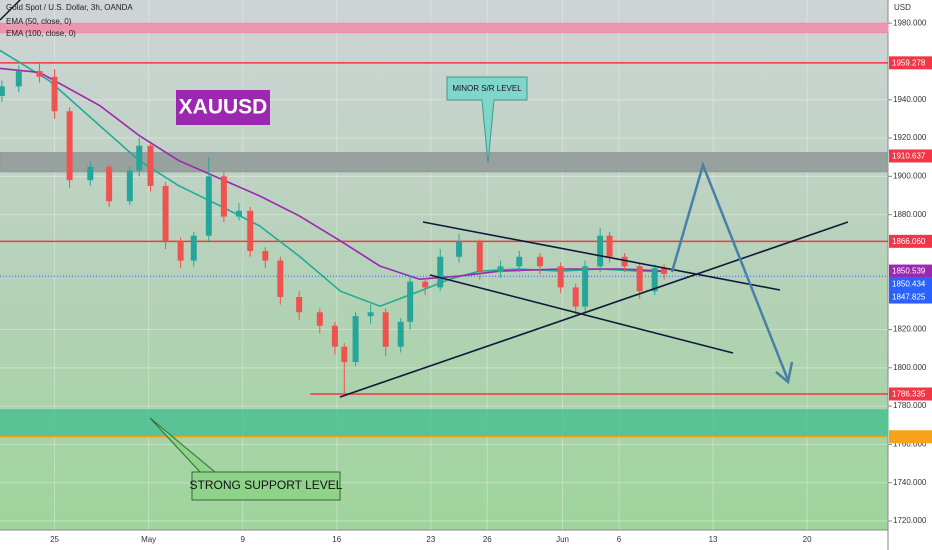  I want to click on x-tick-label: 20, so click(807, 539).